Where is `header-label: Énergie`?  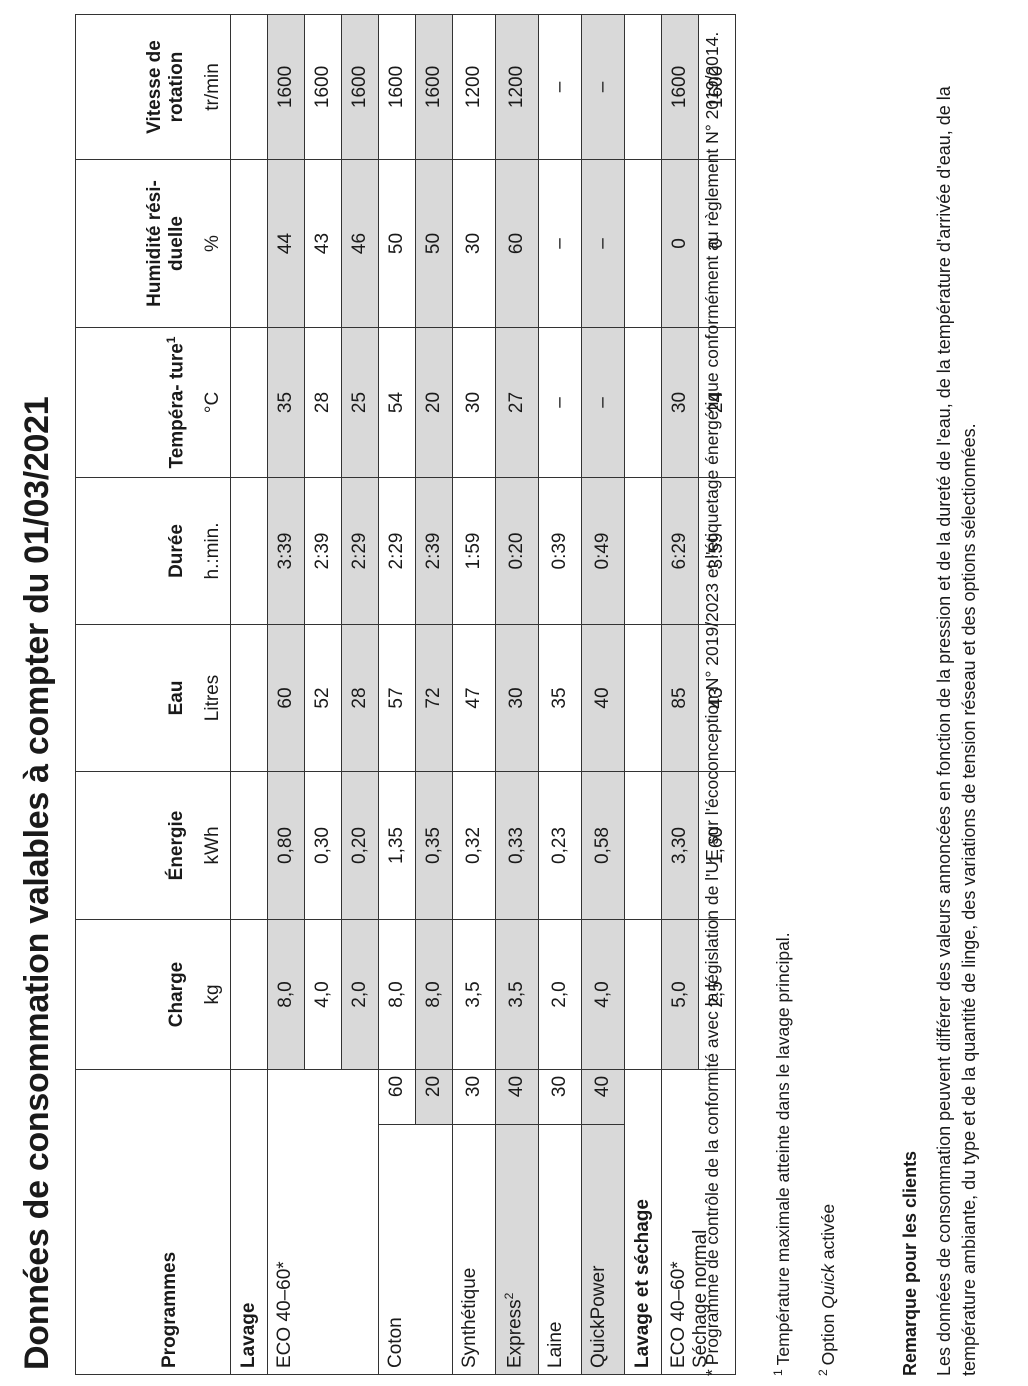 header-label: Énergie is located at coordinates (177, 845).